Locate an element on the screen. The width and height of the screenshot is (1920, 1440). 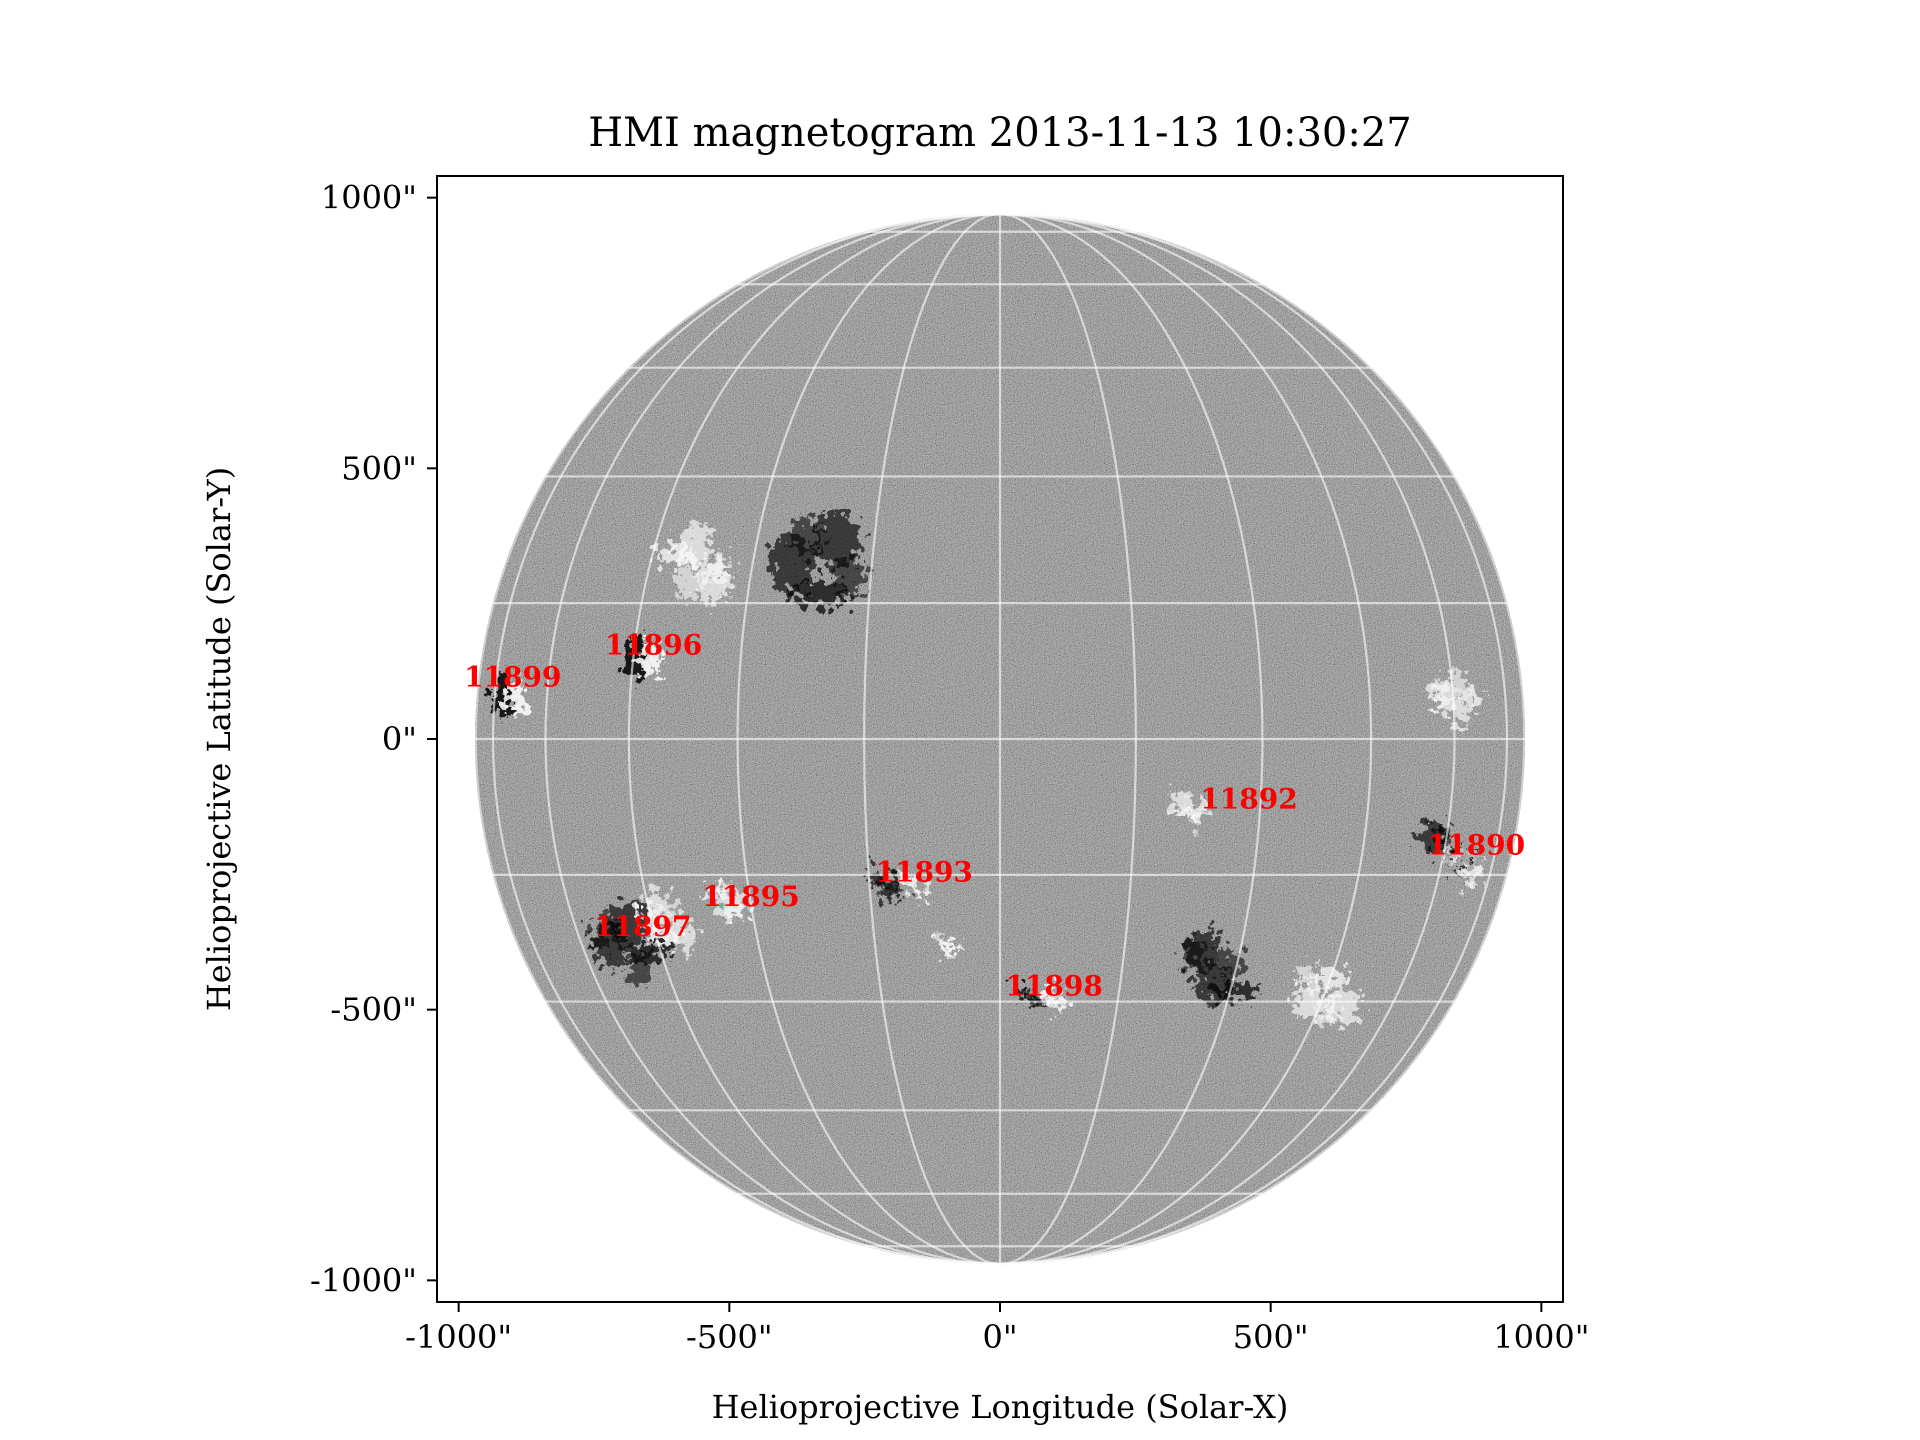
y-tick-label: -500" is located at coordinates (373, 1010).